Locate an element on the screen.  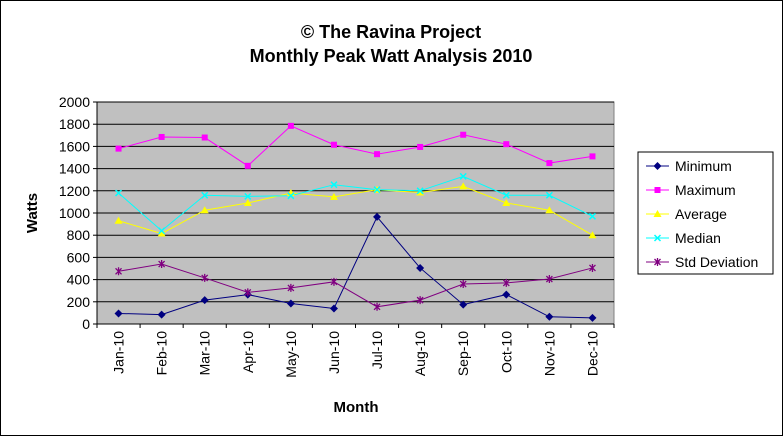
x-tick-label: Feb-10 is located at coordinates (162, 353).